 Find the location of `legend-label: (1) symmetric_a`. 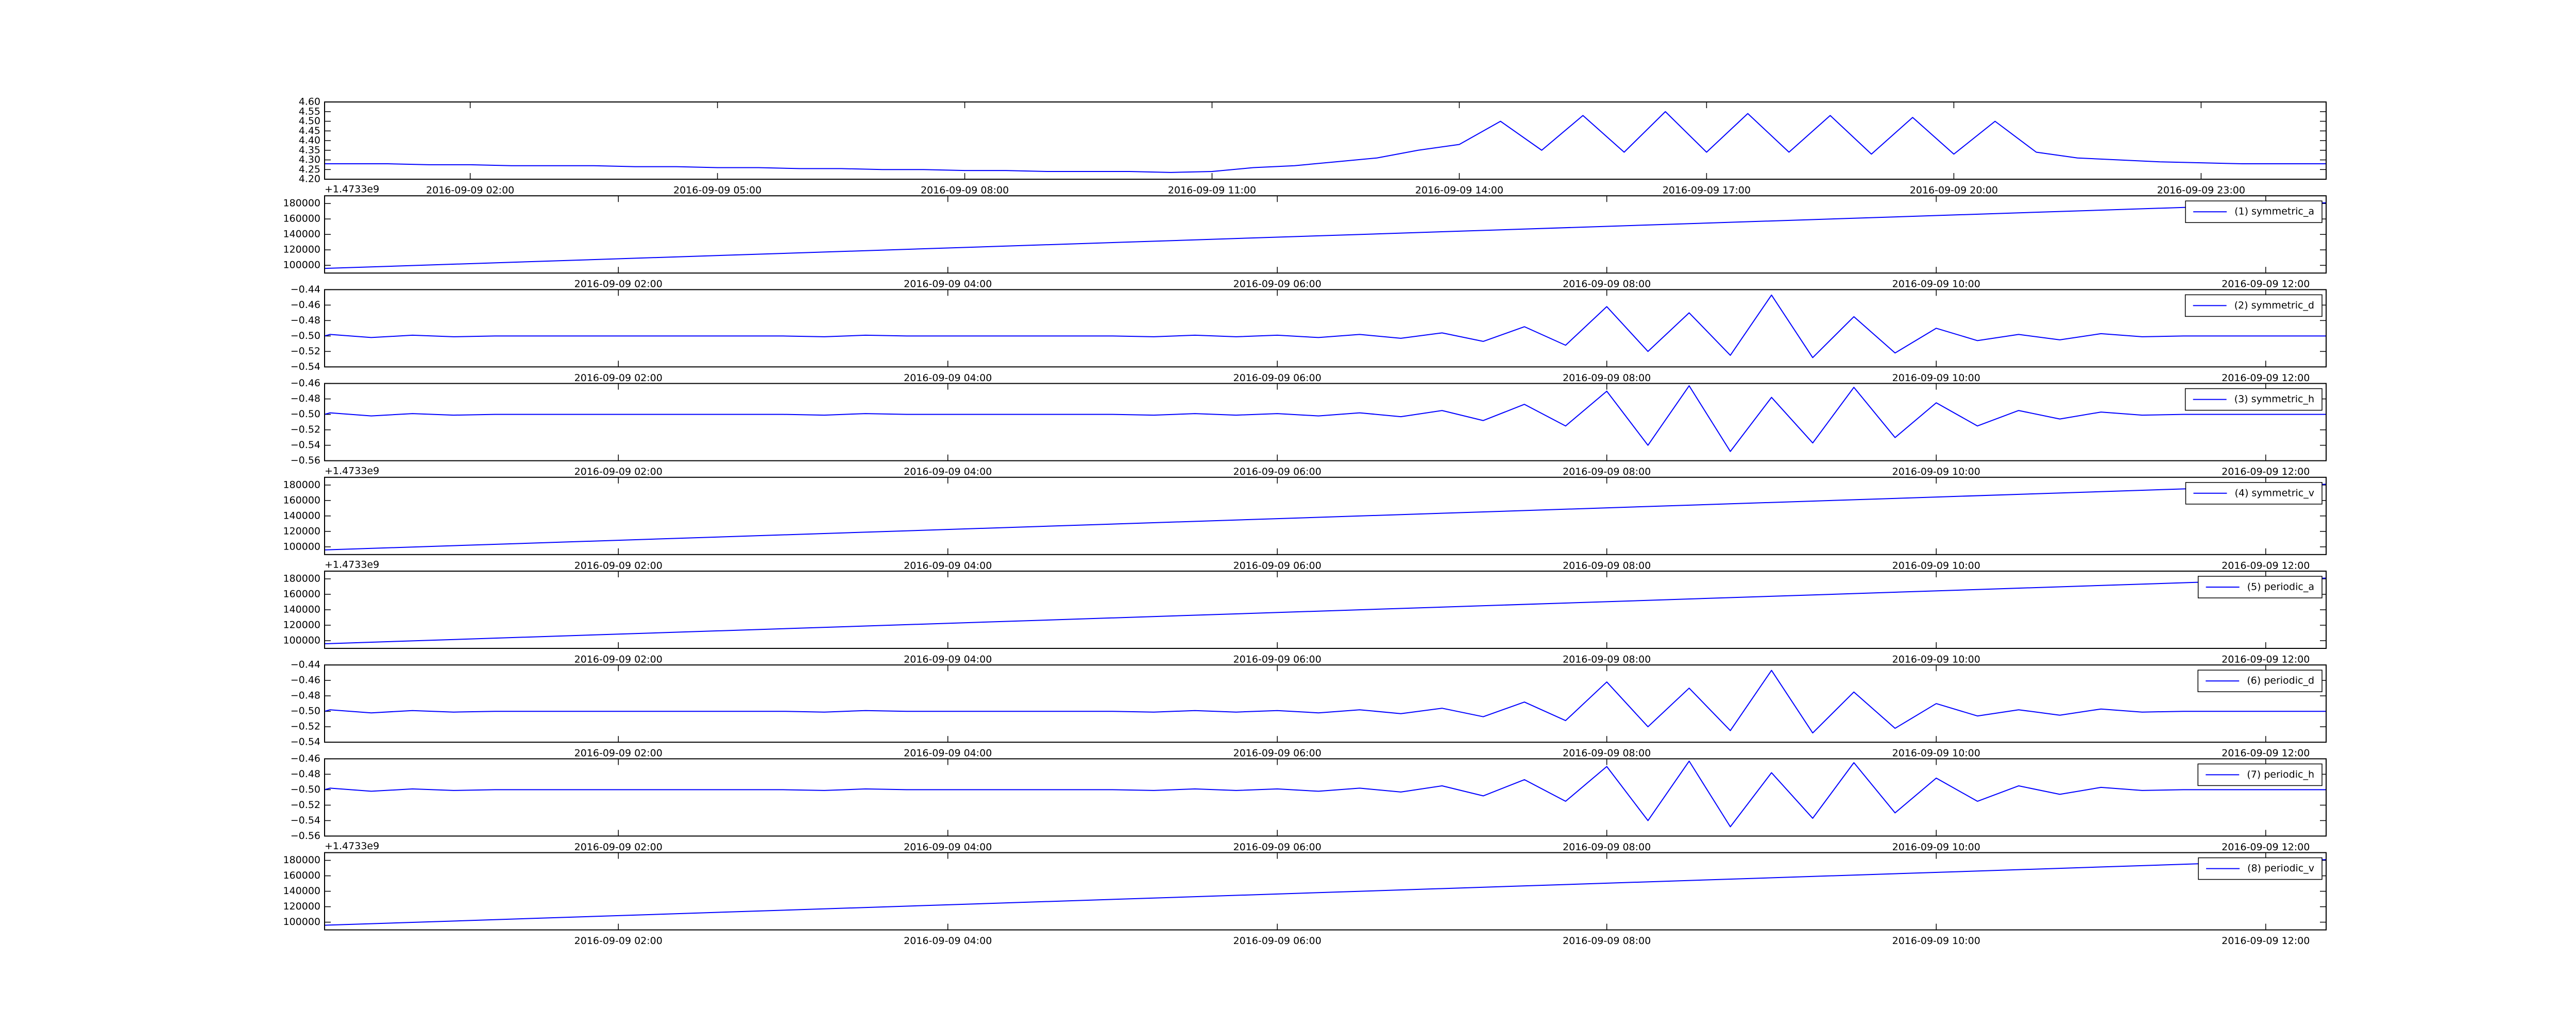

legend-label: (1) symmetric_a is located at coordinates (2274, 212).